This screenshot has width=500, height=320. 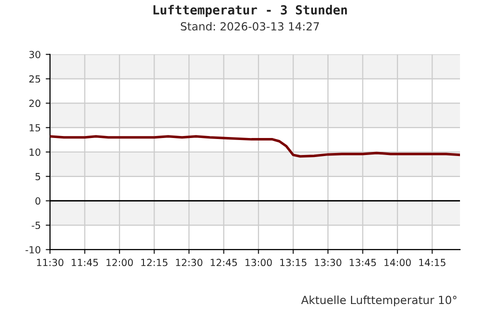 I want to click on chart-title: Lufttemperatur - 3 Stunden, so click(x=250, y=10).